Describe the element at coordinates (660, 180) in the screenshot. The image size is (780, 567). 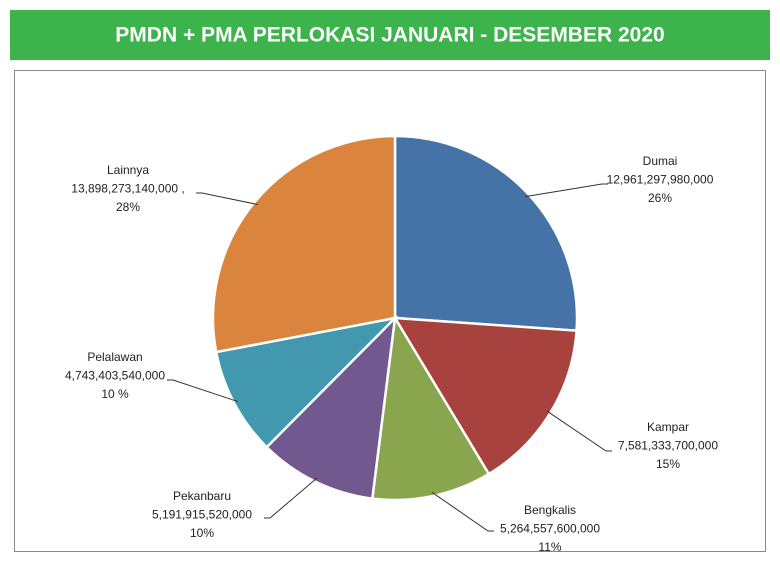
I see `slice-value-label: 12,961,297,980,000` at that location.